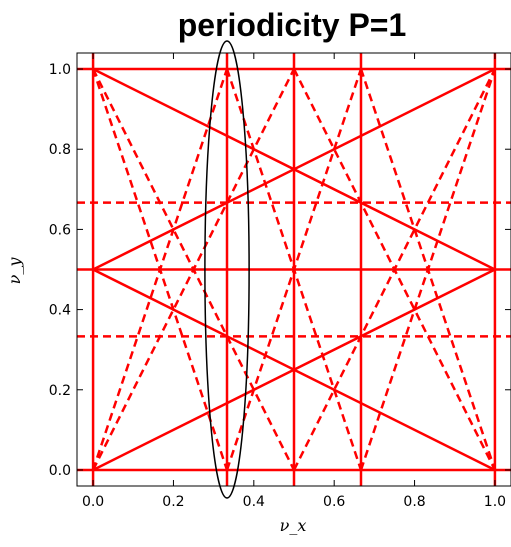 This screenshot has height=547, width=511. Describe the element at coordinates (60, 230) in the screenshot. I see `y-tick-label: 0.6` at that location.